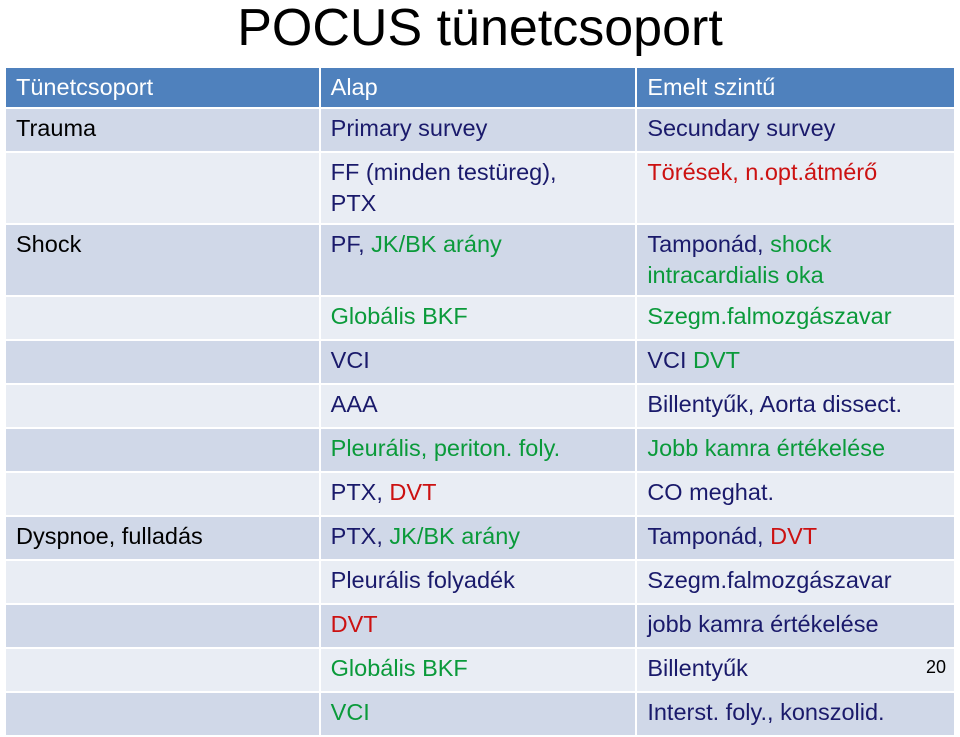 This screenshot has height=737, width=960. I want to click on table-cell: PTX, JK/BK arány, so click(478, 538).